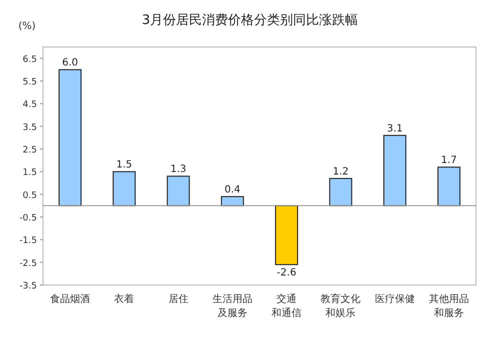 This screenshot has height=347, width=500. I want to click on y-tick-label: -3.5, so click(28, 287).